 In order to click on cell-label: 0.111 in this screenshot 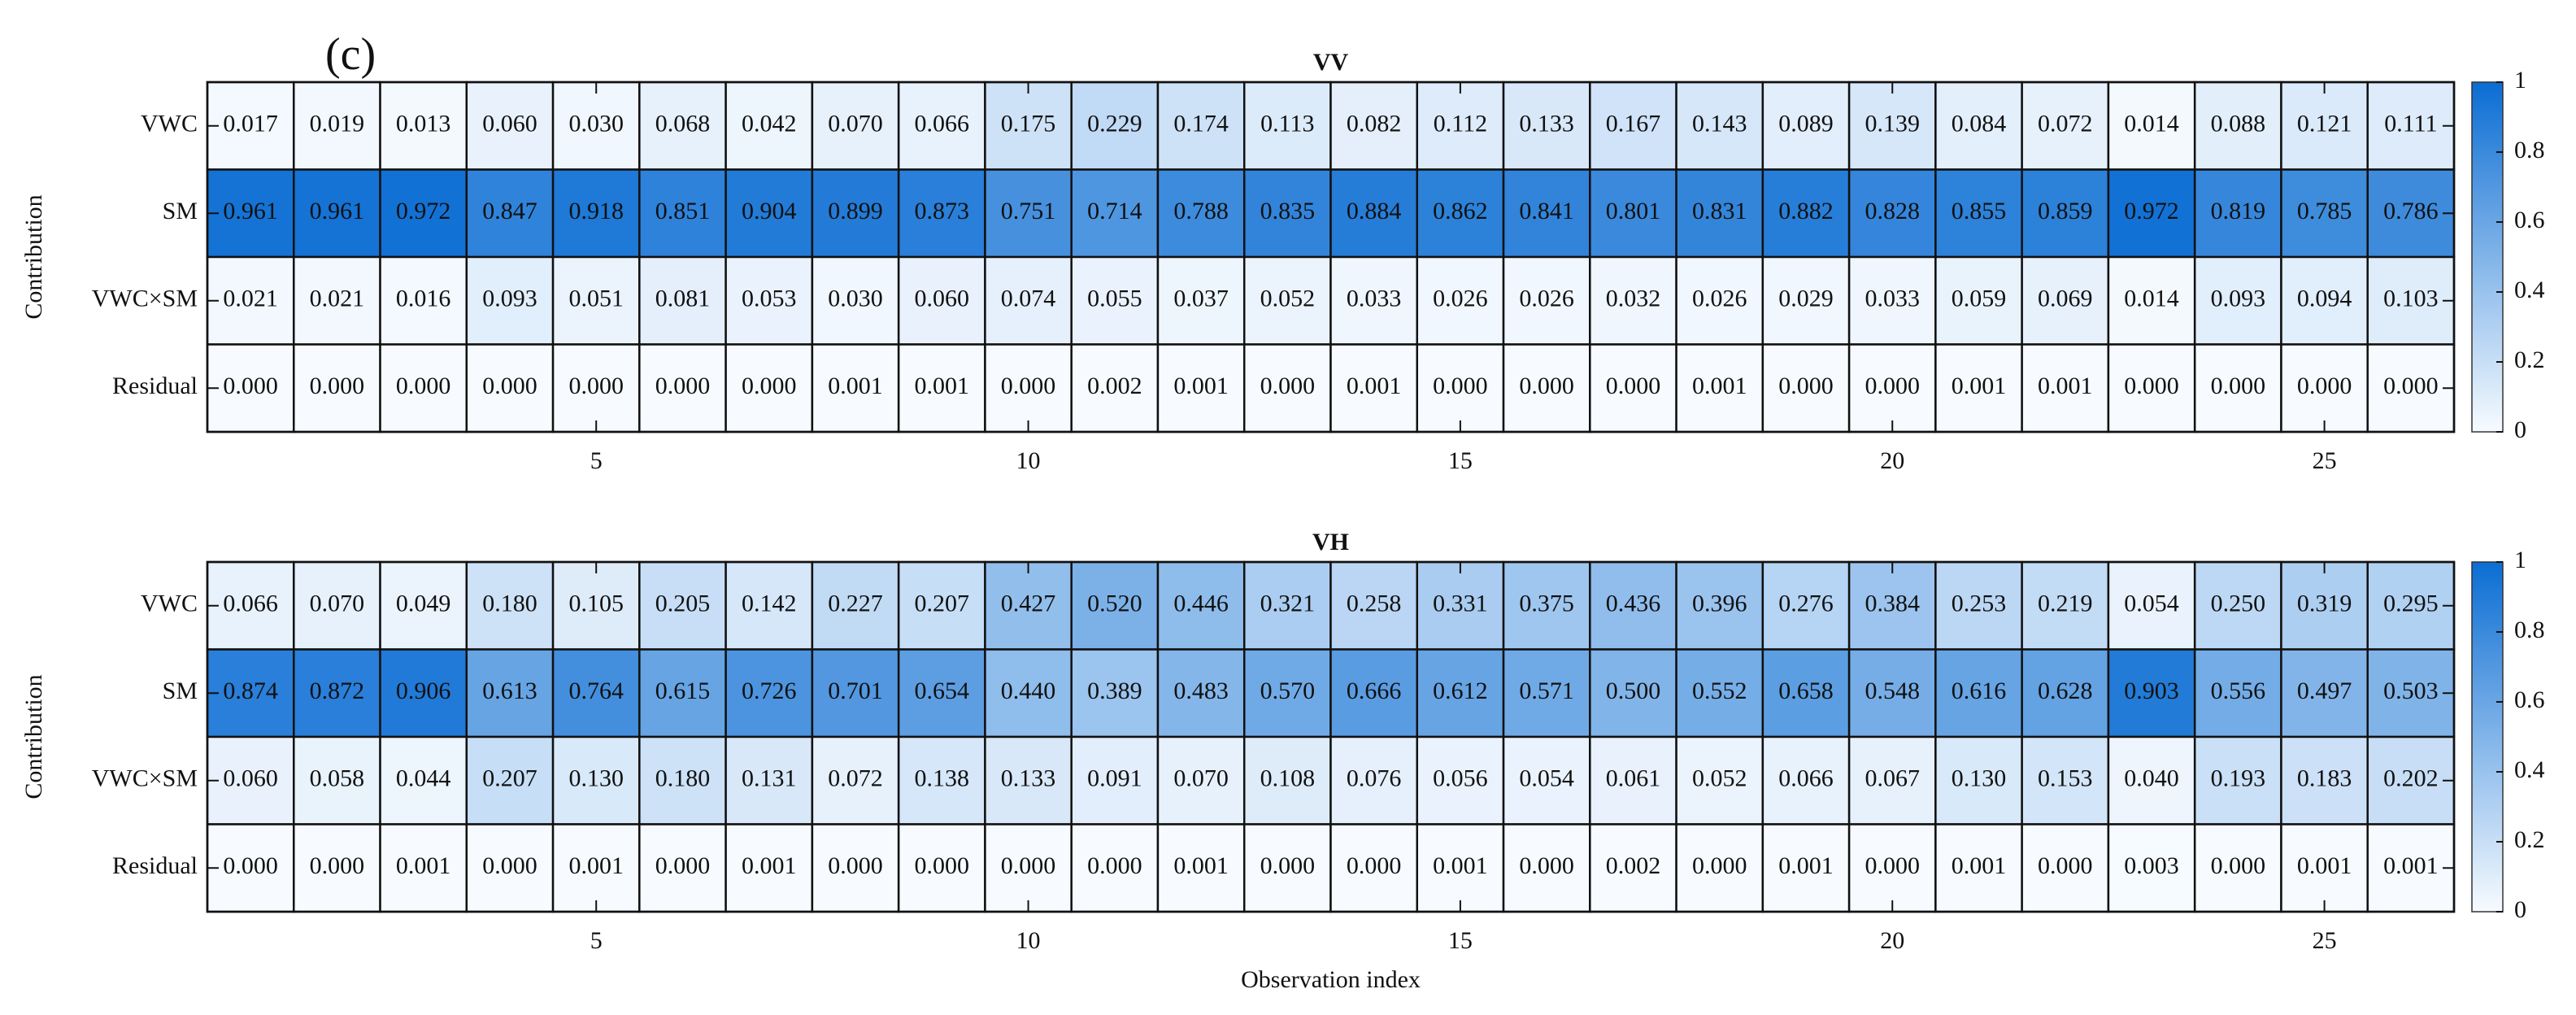, I will do `click(2411, 124)`.